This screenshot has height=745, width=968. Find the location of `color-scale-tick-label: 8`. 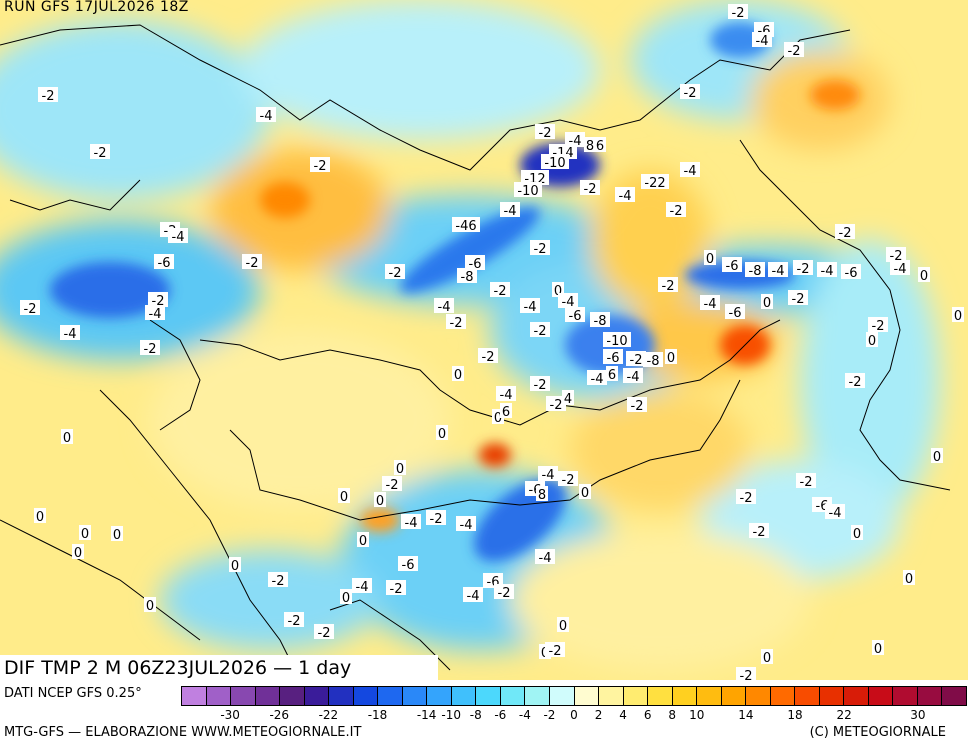

color-scale-tick-label: 8 is located at coordinates (672, 715).